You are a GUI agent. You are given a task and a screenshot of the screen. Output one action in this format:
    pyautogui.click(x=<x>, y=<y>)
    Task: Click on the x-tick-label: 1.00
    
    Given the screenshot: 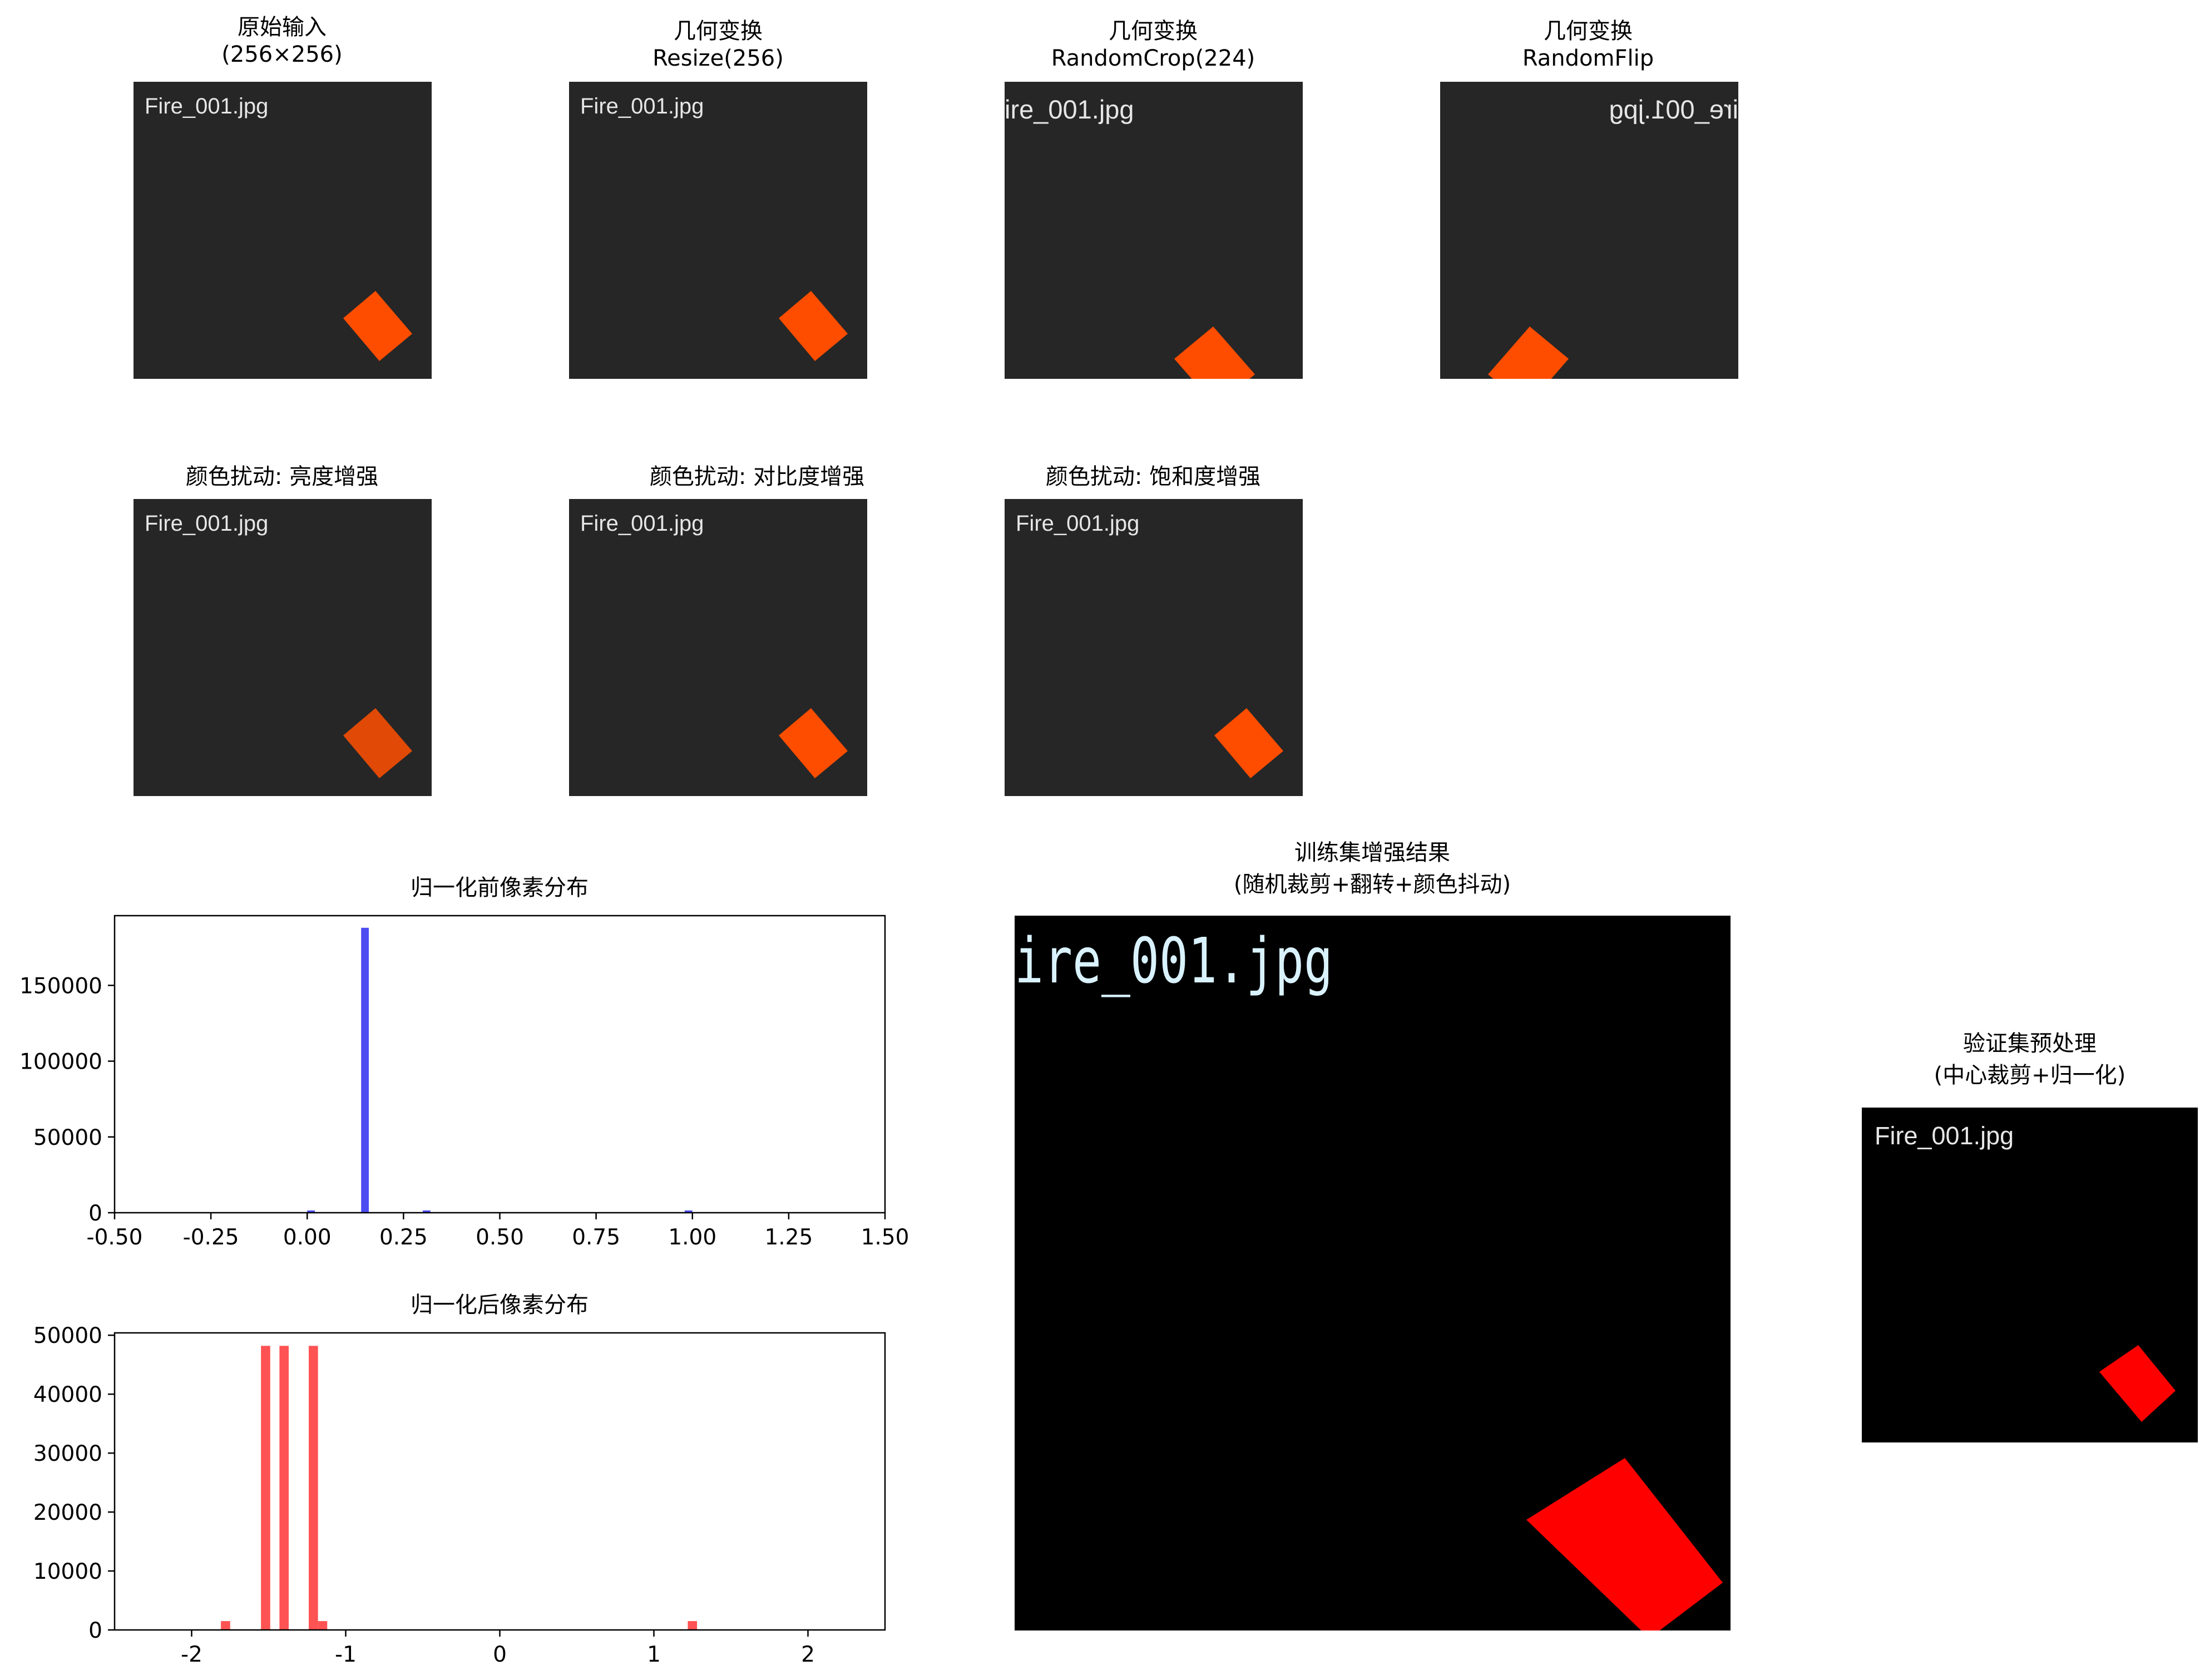 What is the action you would take?
    pyautogui.click(x=692, y=1237)
    